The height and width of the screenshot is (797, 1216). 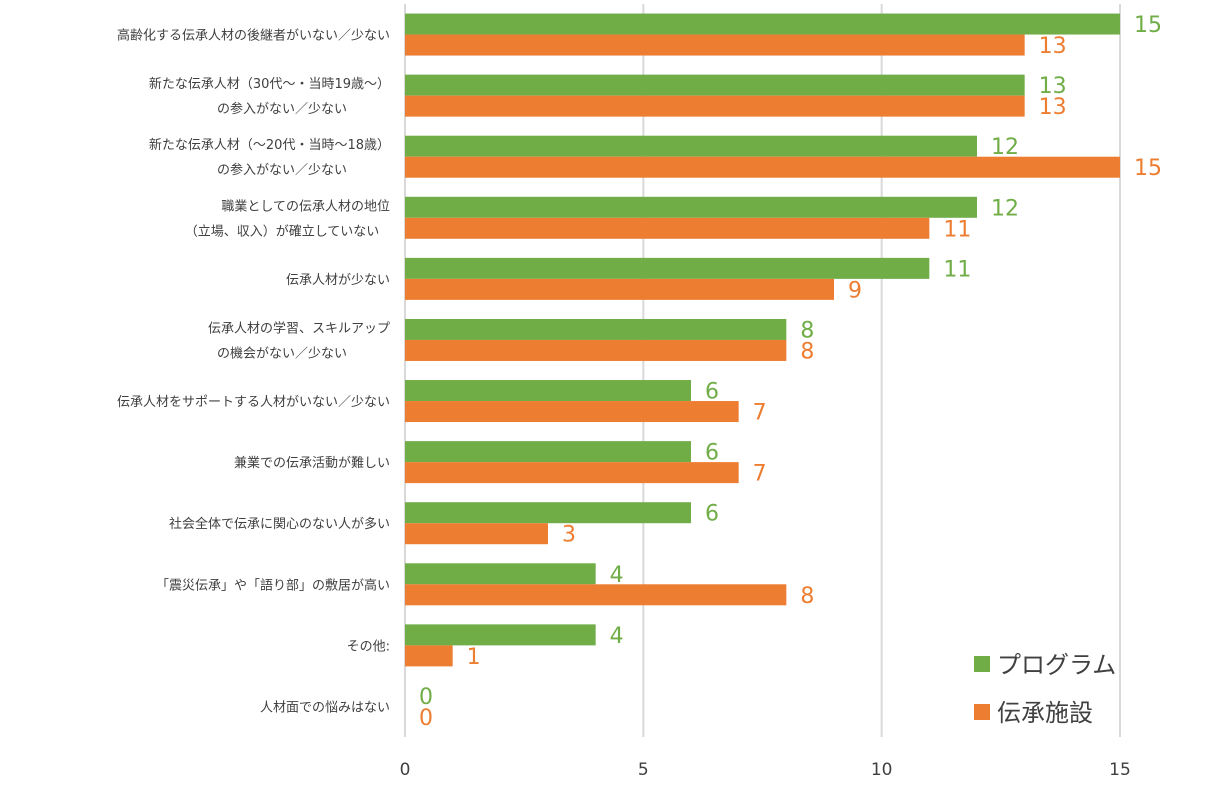 I want to click on data-label: 3, so click(x=569, y=535).